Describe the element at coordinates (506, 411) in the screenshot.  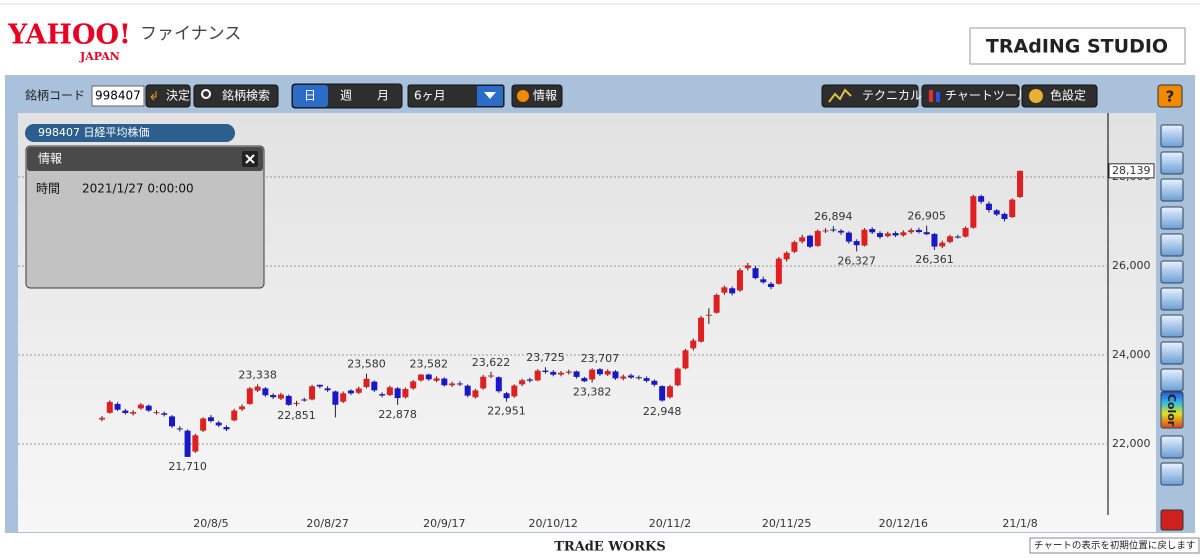
I see `low-label: 22,951` at that location.